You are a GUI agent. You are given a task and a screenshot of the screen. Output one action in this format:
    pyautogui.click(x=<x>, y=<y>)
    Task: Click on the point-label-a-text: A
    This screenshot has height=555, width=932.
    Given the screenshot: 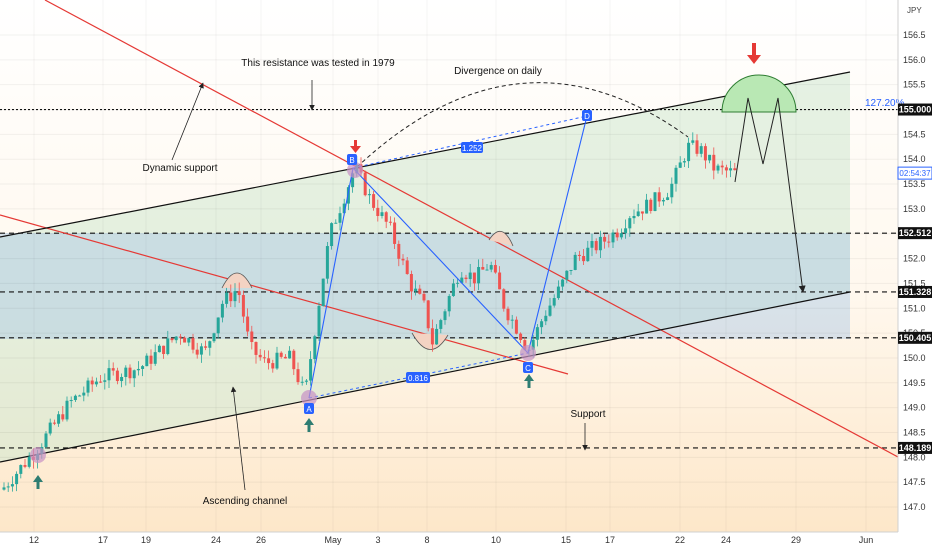 What is the action you would take?
    pyautogui.click(x=309, y=409)
    